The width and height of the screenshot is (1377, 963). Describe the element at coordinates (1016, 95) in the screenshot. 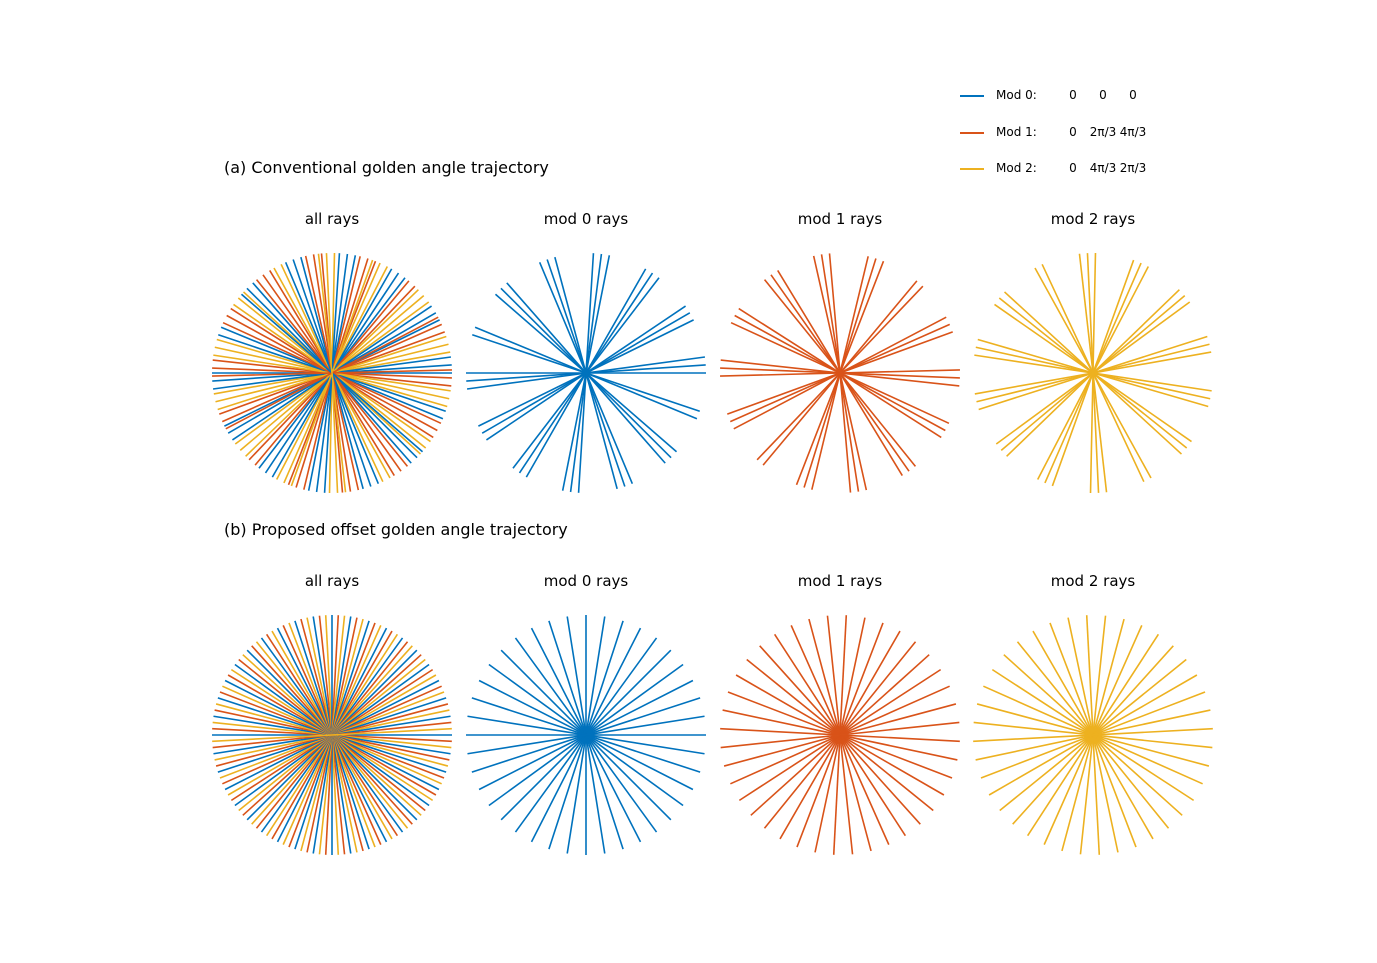

I see `legend-label: Mod 0:` at that location.